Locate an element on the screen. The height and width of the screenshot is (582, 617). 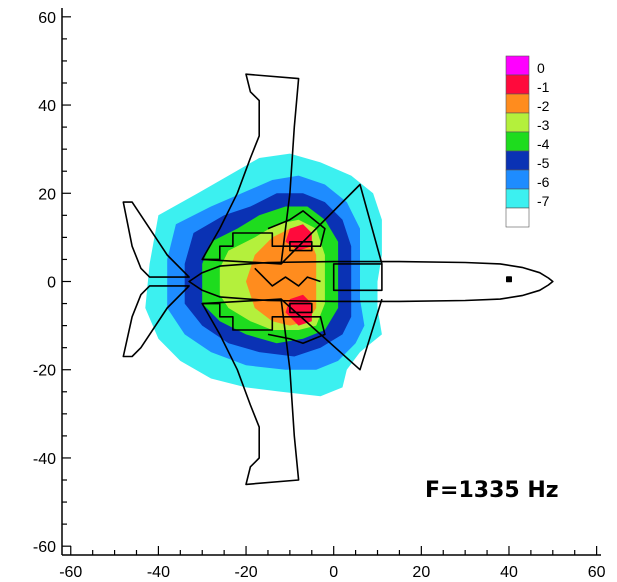
aircraft-wing-upper is located at coordinates (250, 169).